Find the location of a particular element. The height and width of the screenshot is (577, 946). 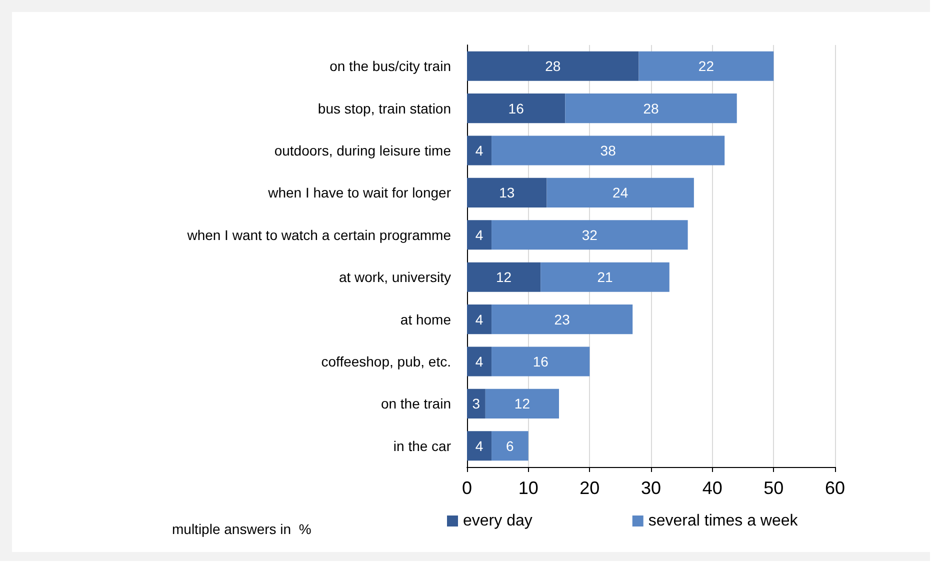

legend-label: several times a week is located at coordinates (723, 521).